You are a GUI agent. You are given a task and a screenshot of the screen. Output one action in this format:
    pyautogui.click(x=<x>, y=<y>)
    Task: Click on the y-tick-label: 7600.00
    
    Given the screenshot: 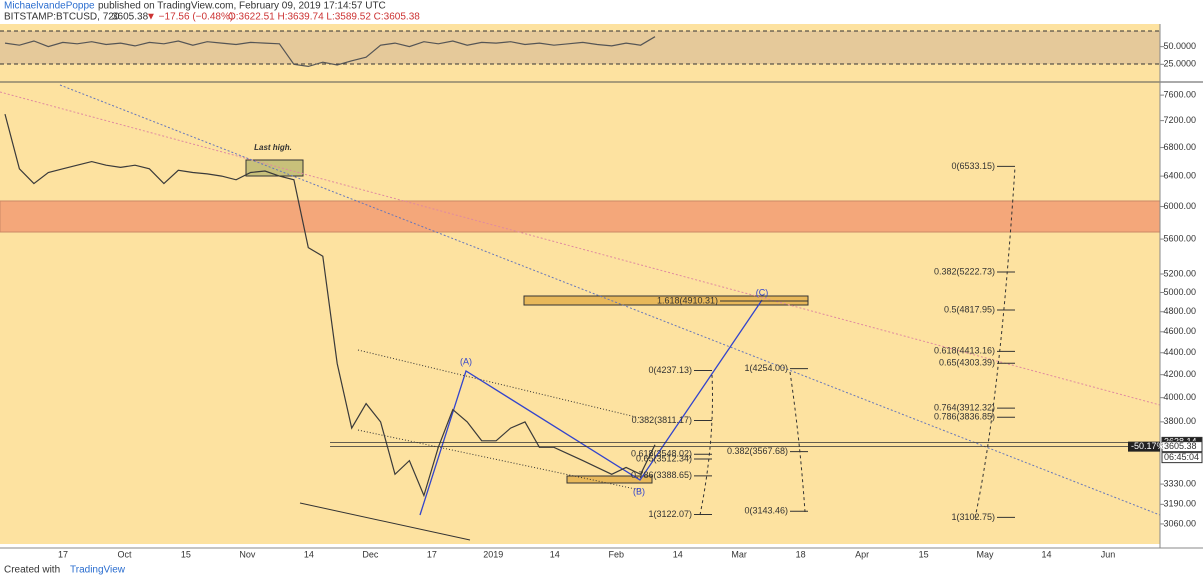 What is the action you would take?
    pyautogui.click(x=1179, y=94)
    